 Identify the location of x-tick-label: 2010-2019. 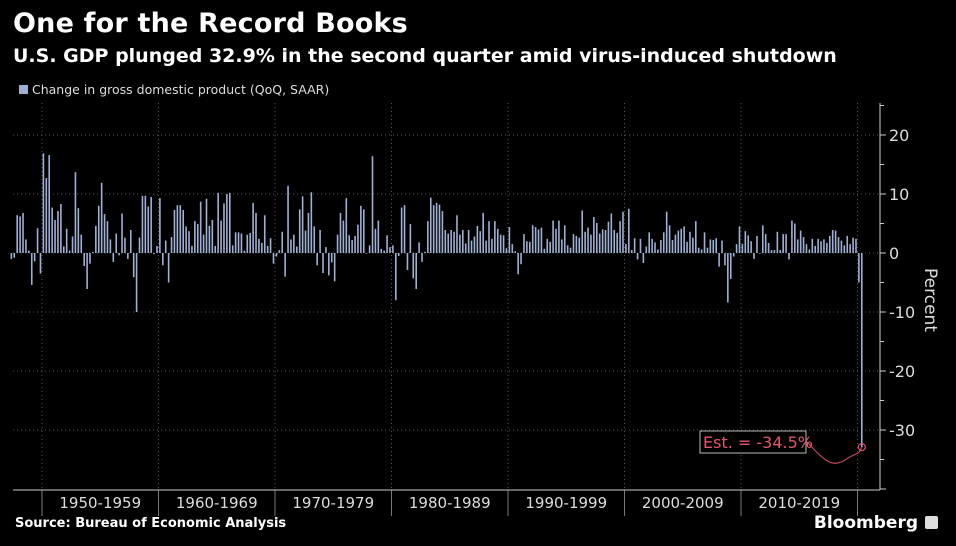
(799, 503).